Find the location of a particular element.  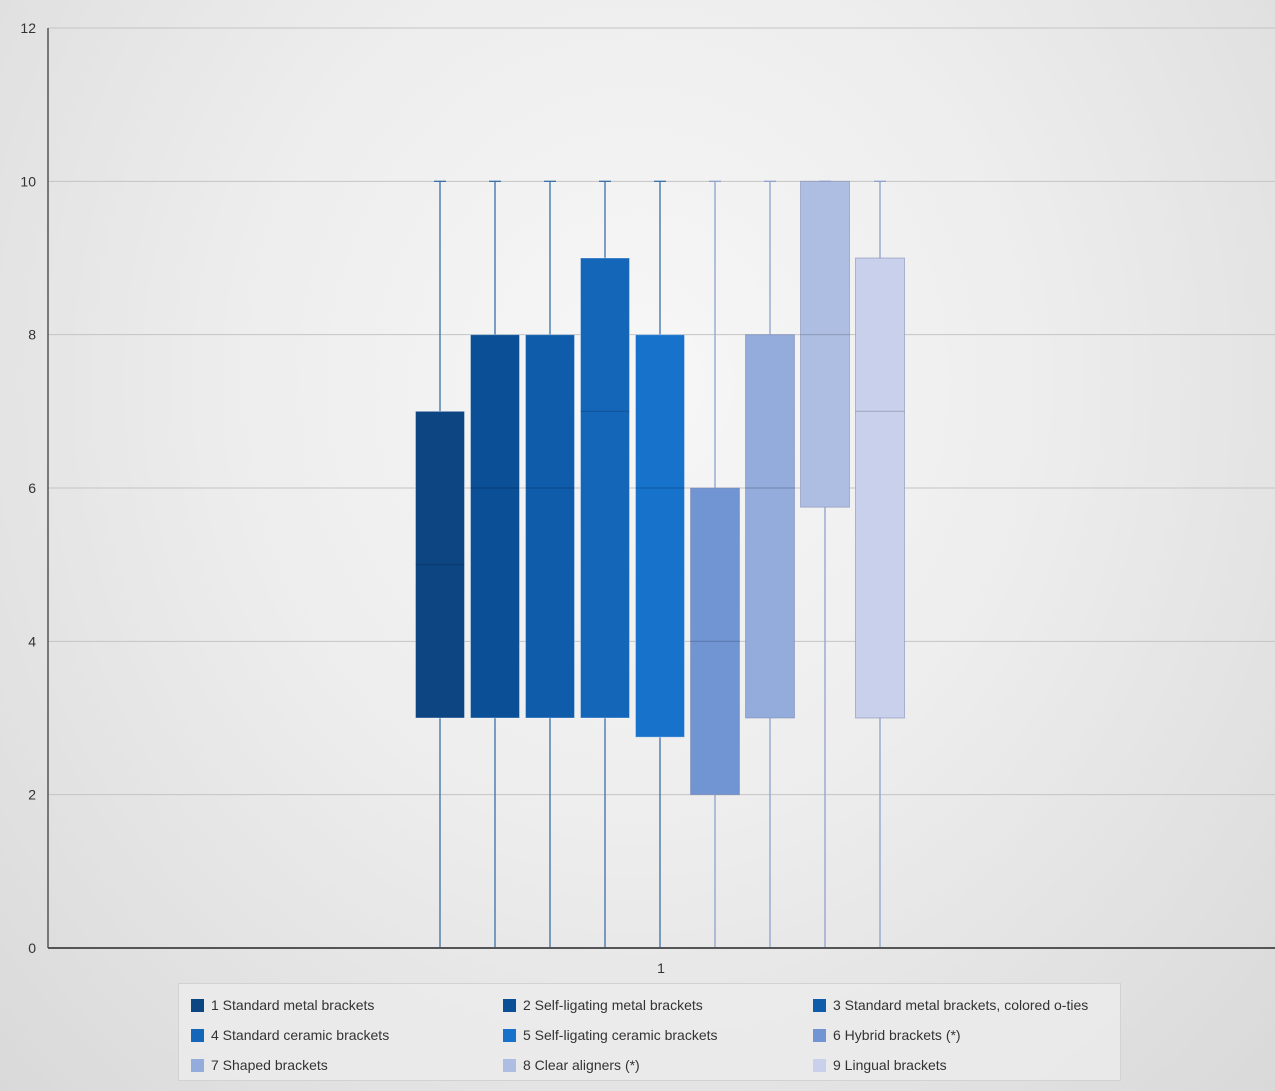

legend-label: 7 Shaped brackets is located at coordinates (269, 1065).